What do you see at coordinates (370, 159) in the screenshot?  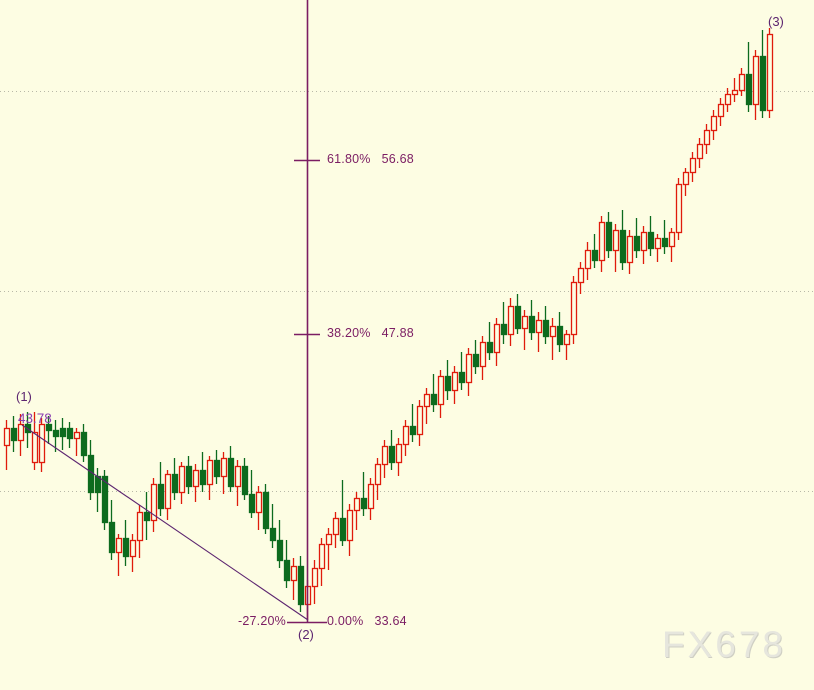 I see `fibonacci-level-label-61-80%: 61.80% 56.68` at bounding box center [370, 159].